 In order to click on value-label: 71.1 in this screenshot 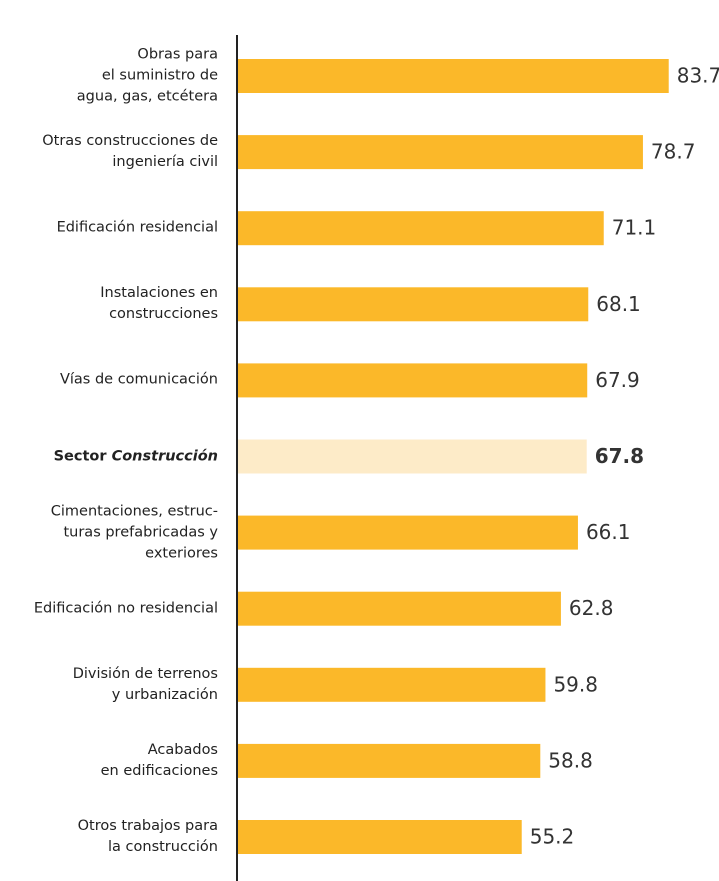, I will do `click(634, 228)`.